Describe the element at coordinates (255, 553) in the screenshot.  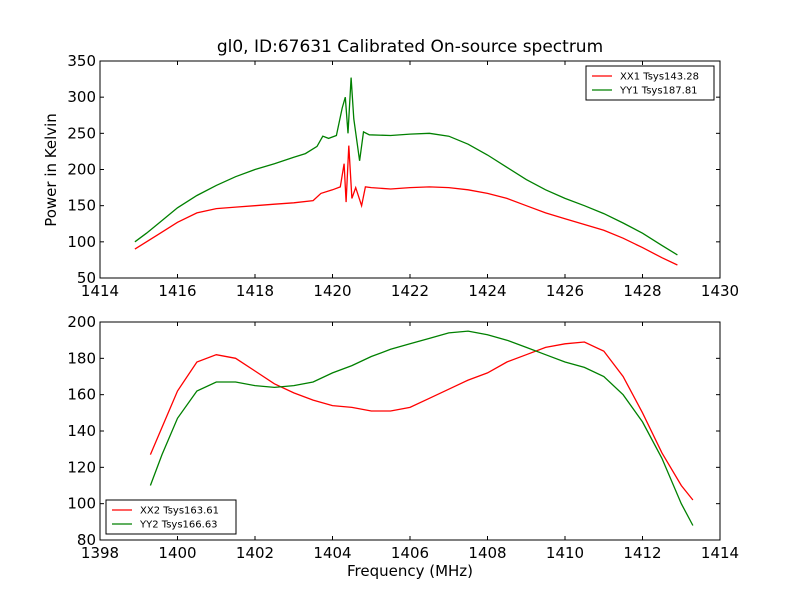
I see `x-tick-label: 1402` at that location.